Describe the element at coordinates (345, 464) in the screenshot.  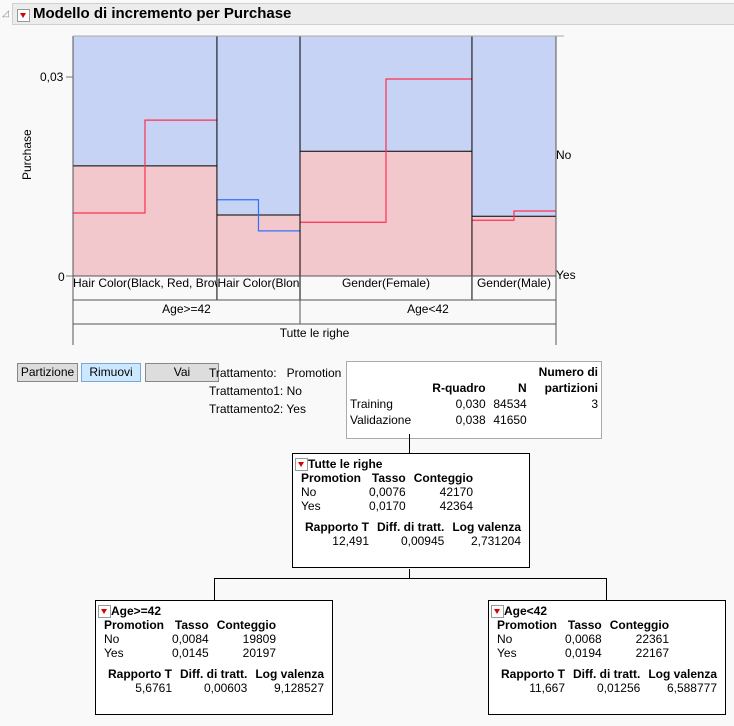
I see `node-title: Tutte le righe` at that location.